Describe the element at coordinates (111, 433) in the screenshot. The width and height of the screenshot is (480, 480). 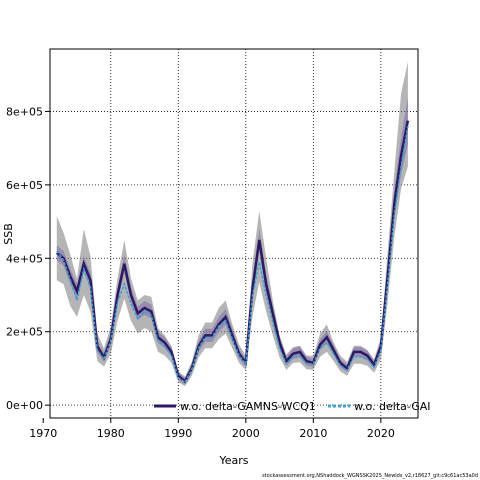
I see `x-tick-label: 1980` at that location.